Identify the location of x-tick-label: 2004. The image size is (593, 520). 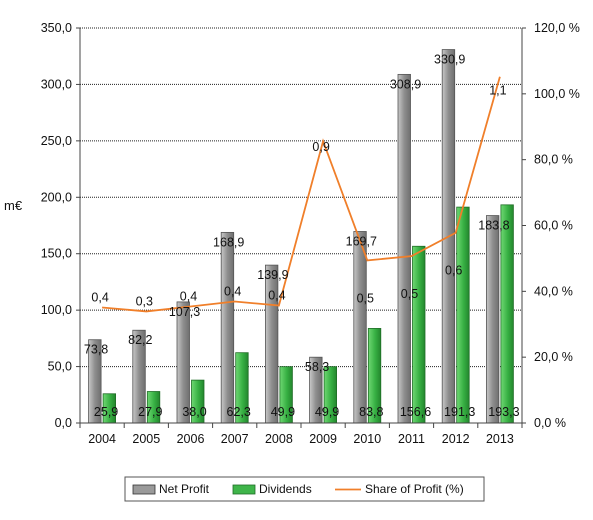
(102, 439).